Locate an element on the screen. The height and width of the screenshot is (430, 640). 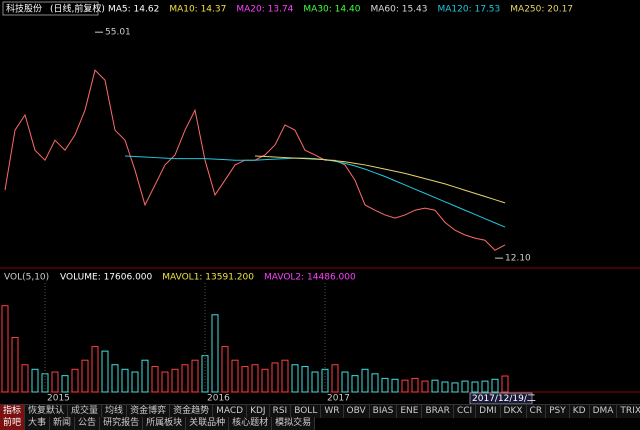
indicator-label: MA5: 14.62 is located at coordinates (133, 10).